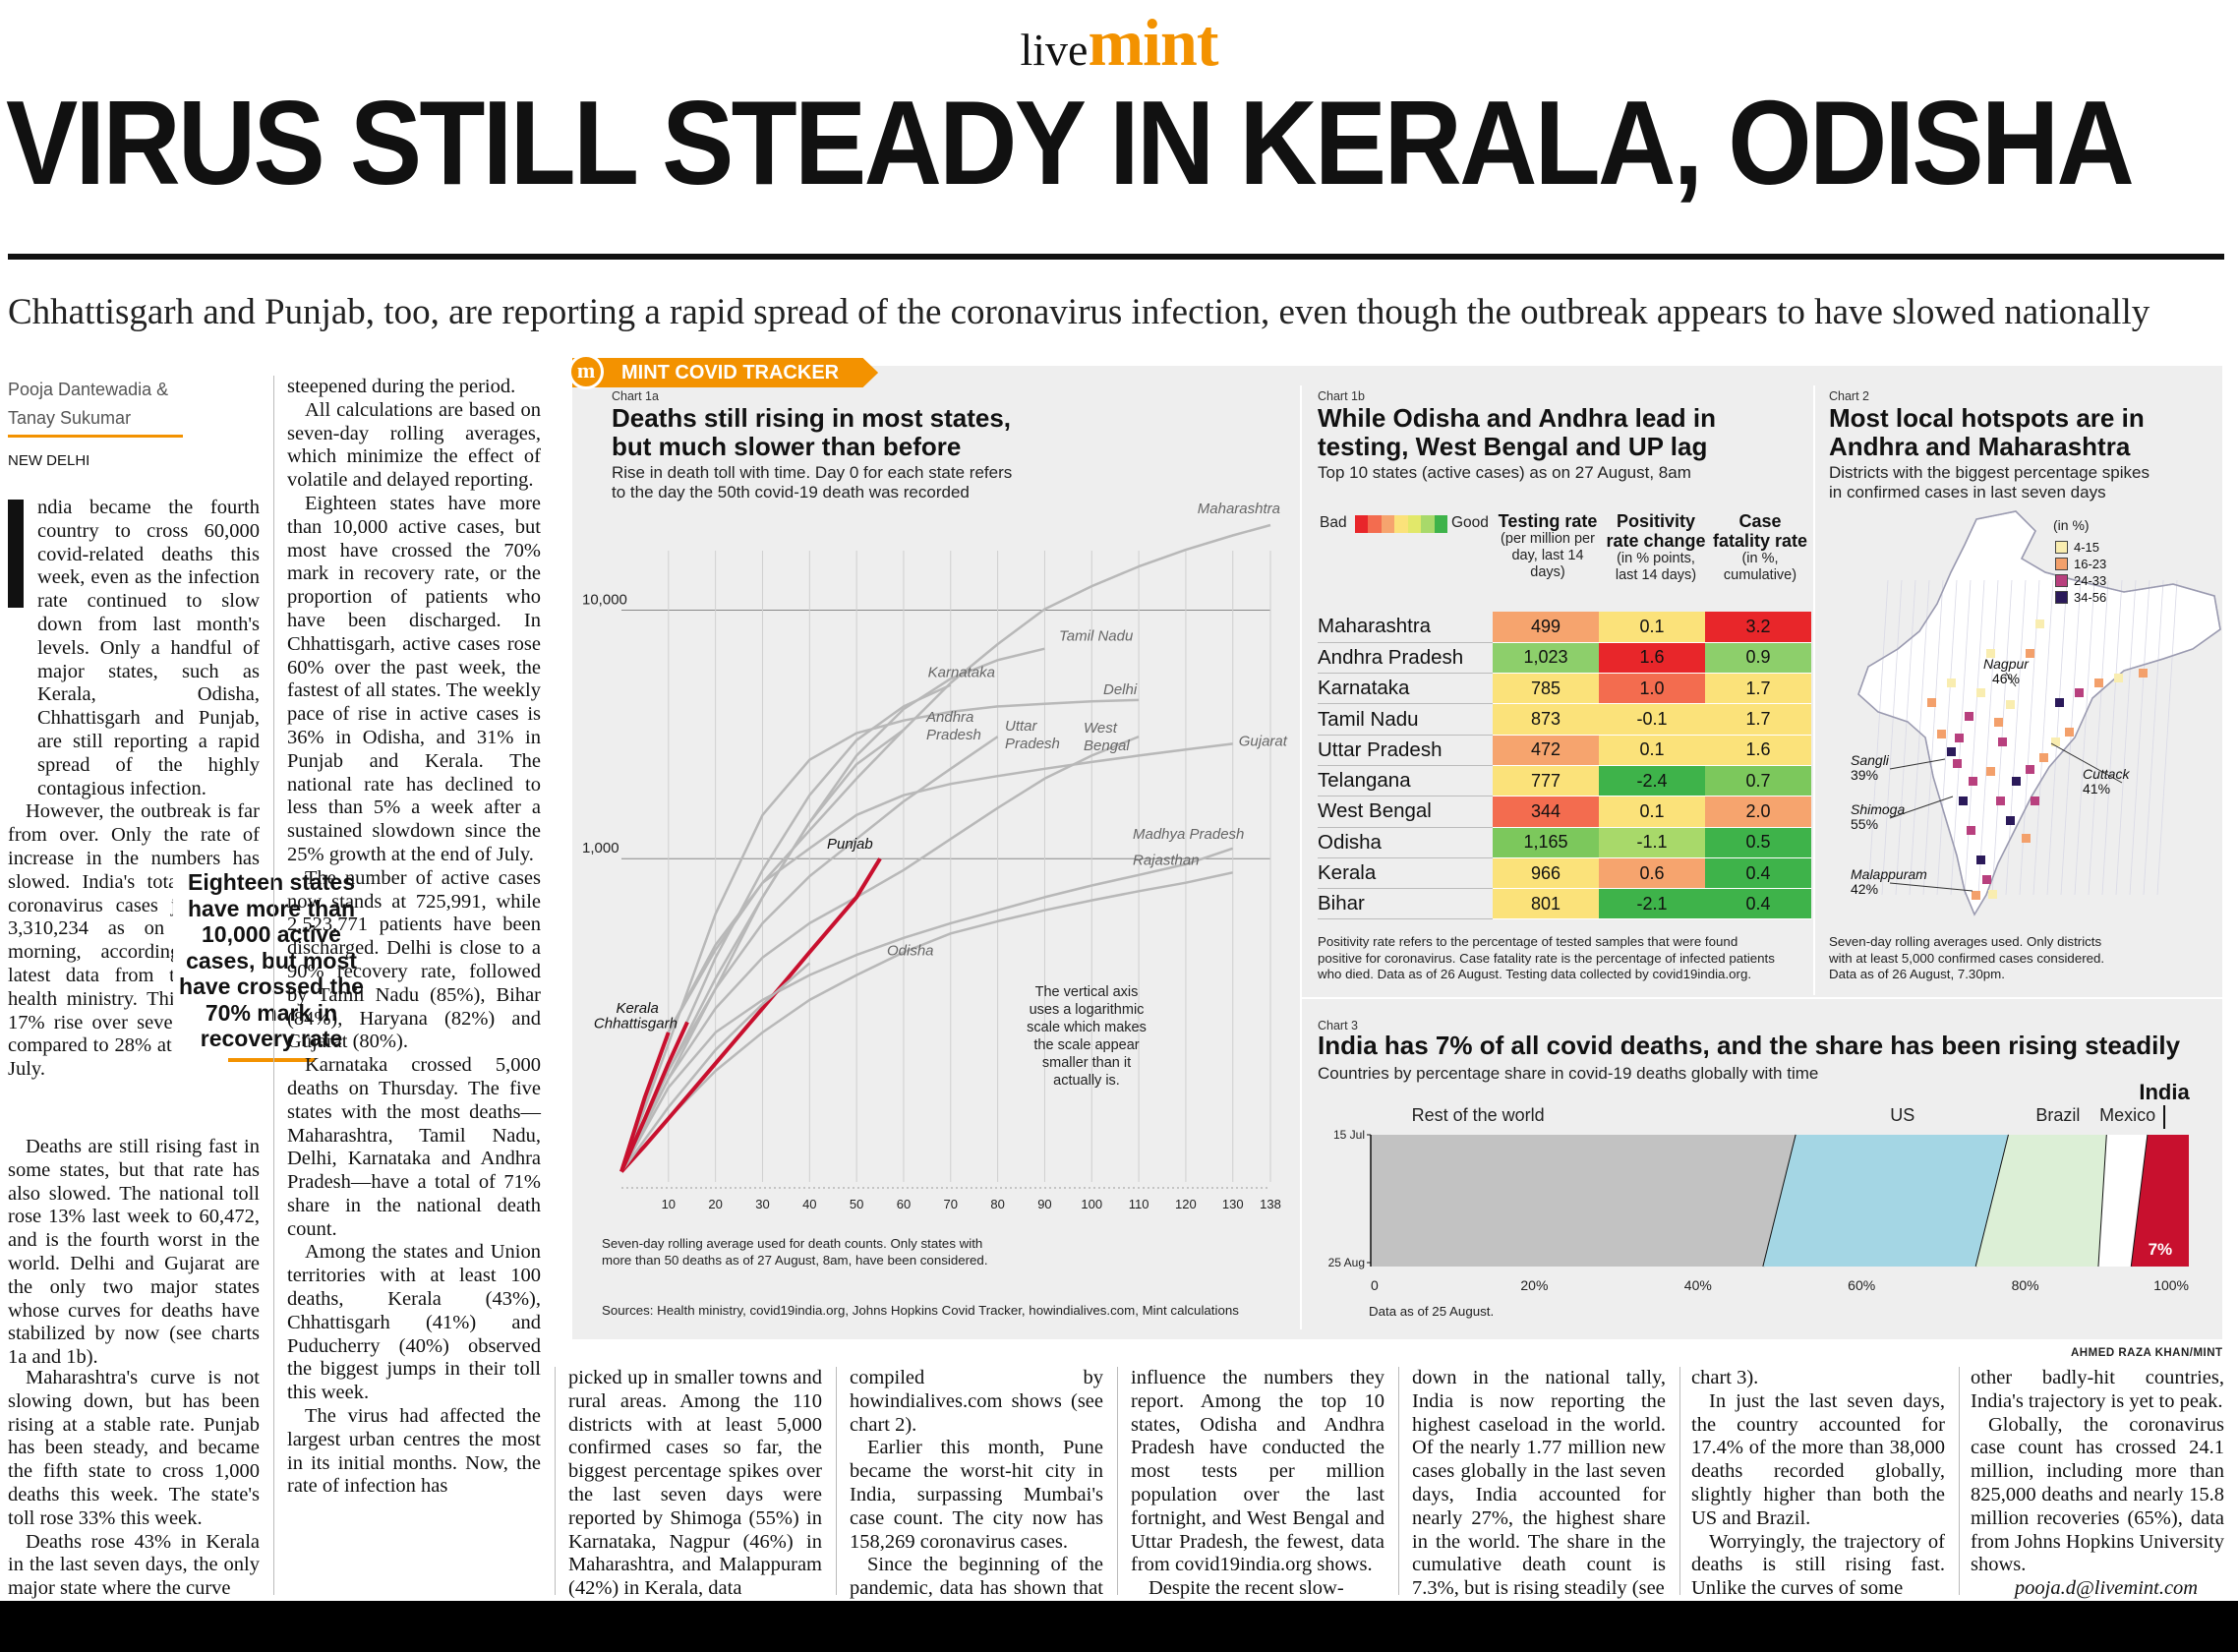 The height and width of the screenshot is (1652, 2238). Describe the element at coordinates (2106, 1588) in the screenshot. I see `email: pooja.d@livemint.com` at that location.